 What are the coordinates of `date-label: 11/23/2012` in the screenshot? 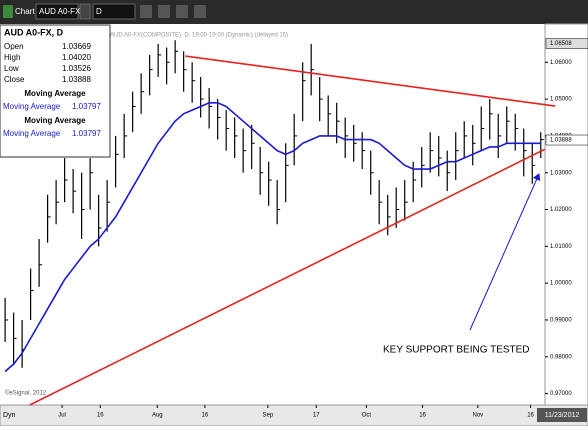 It's located at (562, 415).